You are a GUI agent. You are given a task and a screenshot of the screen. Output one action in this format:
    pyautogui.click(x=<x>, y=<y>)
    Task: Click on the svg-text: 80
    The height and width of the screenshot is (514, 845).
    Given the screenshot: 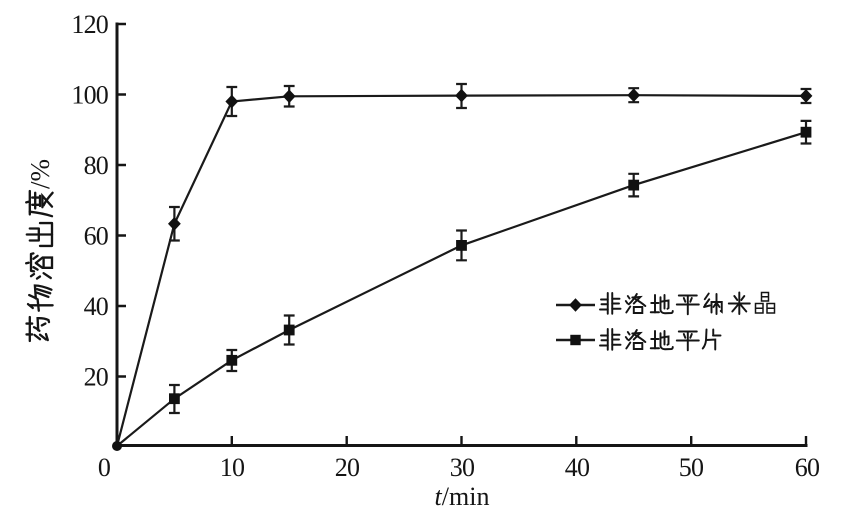 What is the action you would take?
    pyautogui.click(x=96, y=165)
    